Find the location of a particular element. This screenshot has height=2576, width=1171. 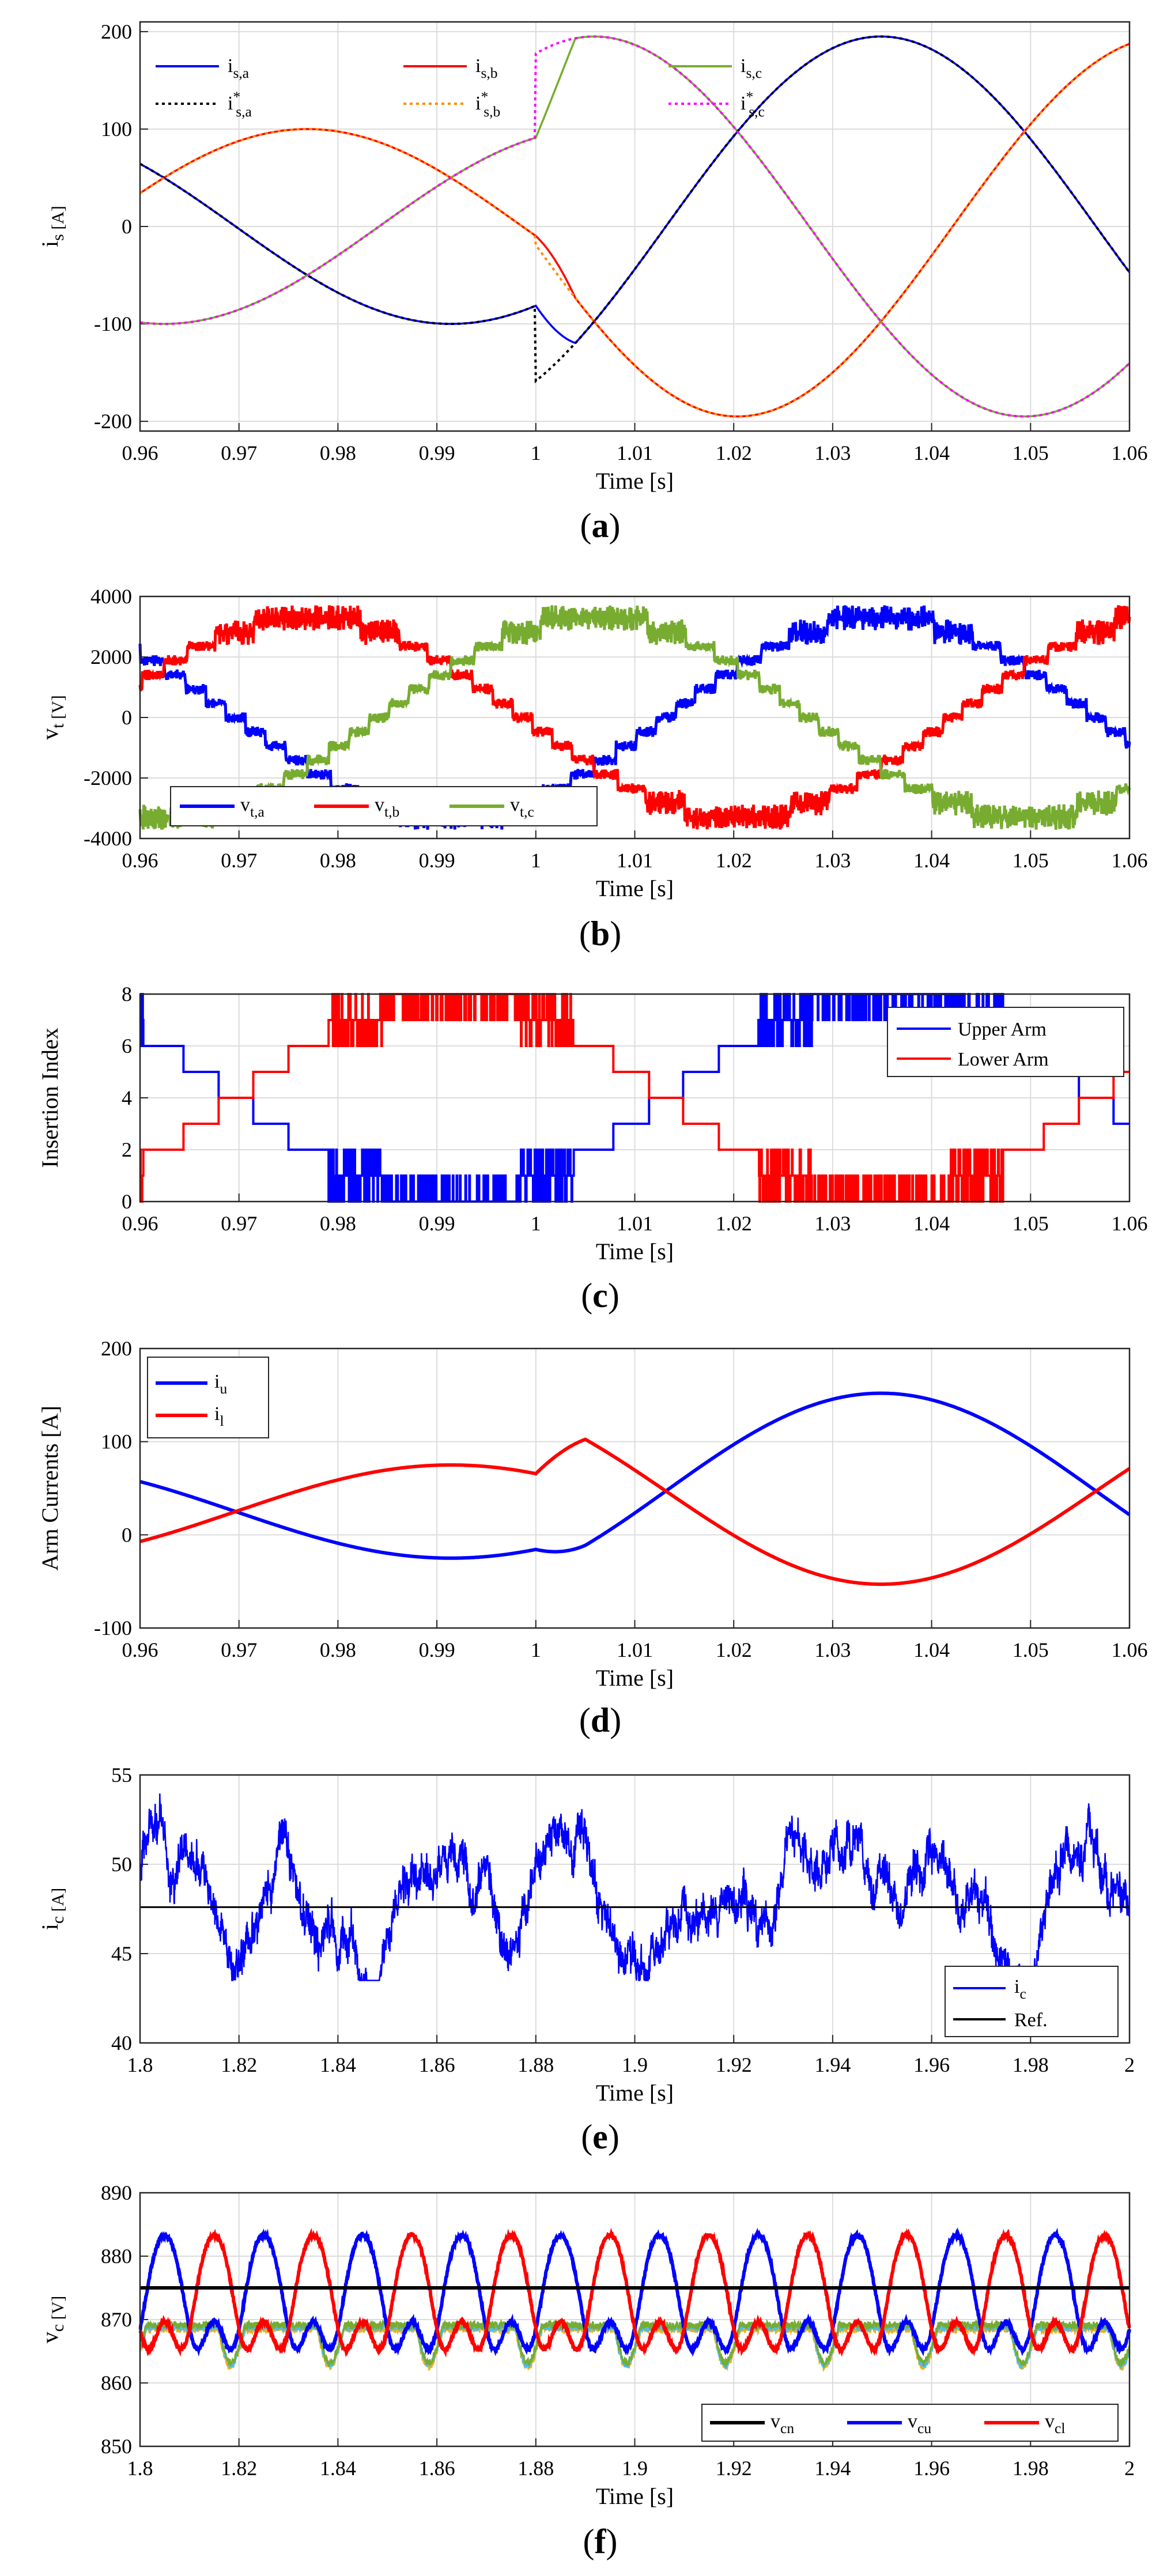

series-line-i-s-c is located at coordinates (635, 226).